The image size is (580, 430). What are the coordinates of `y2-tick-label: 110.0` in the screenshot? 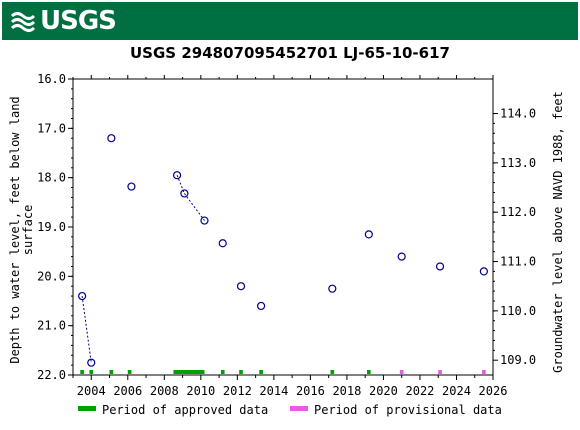 It's located at (518, 311).